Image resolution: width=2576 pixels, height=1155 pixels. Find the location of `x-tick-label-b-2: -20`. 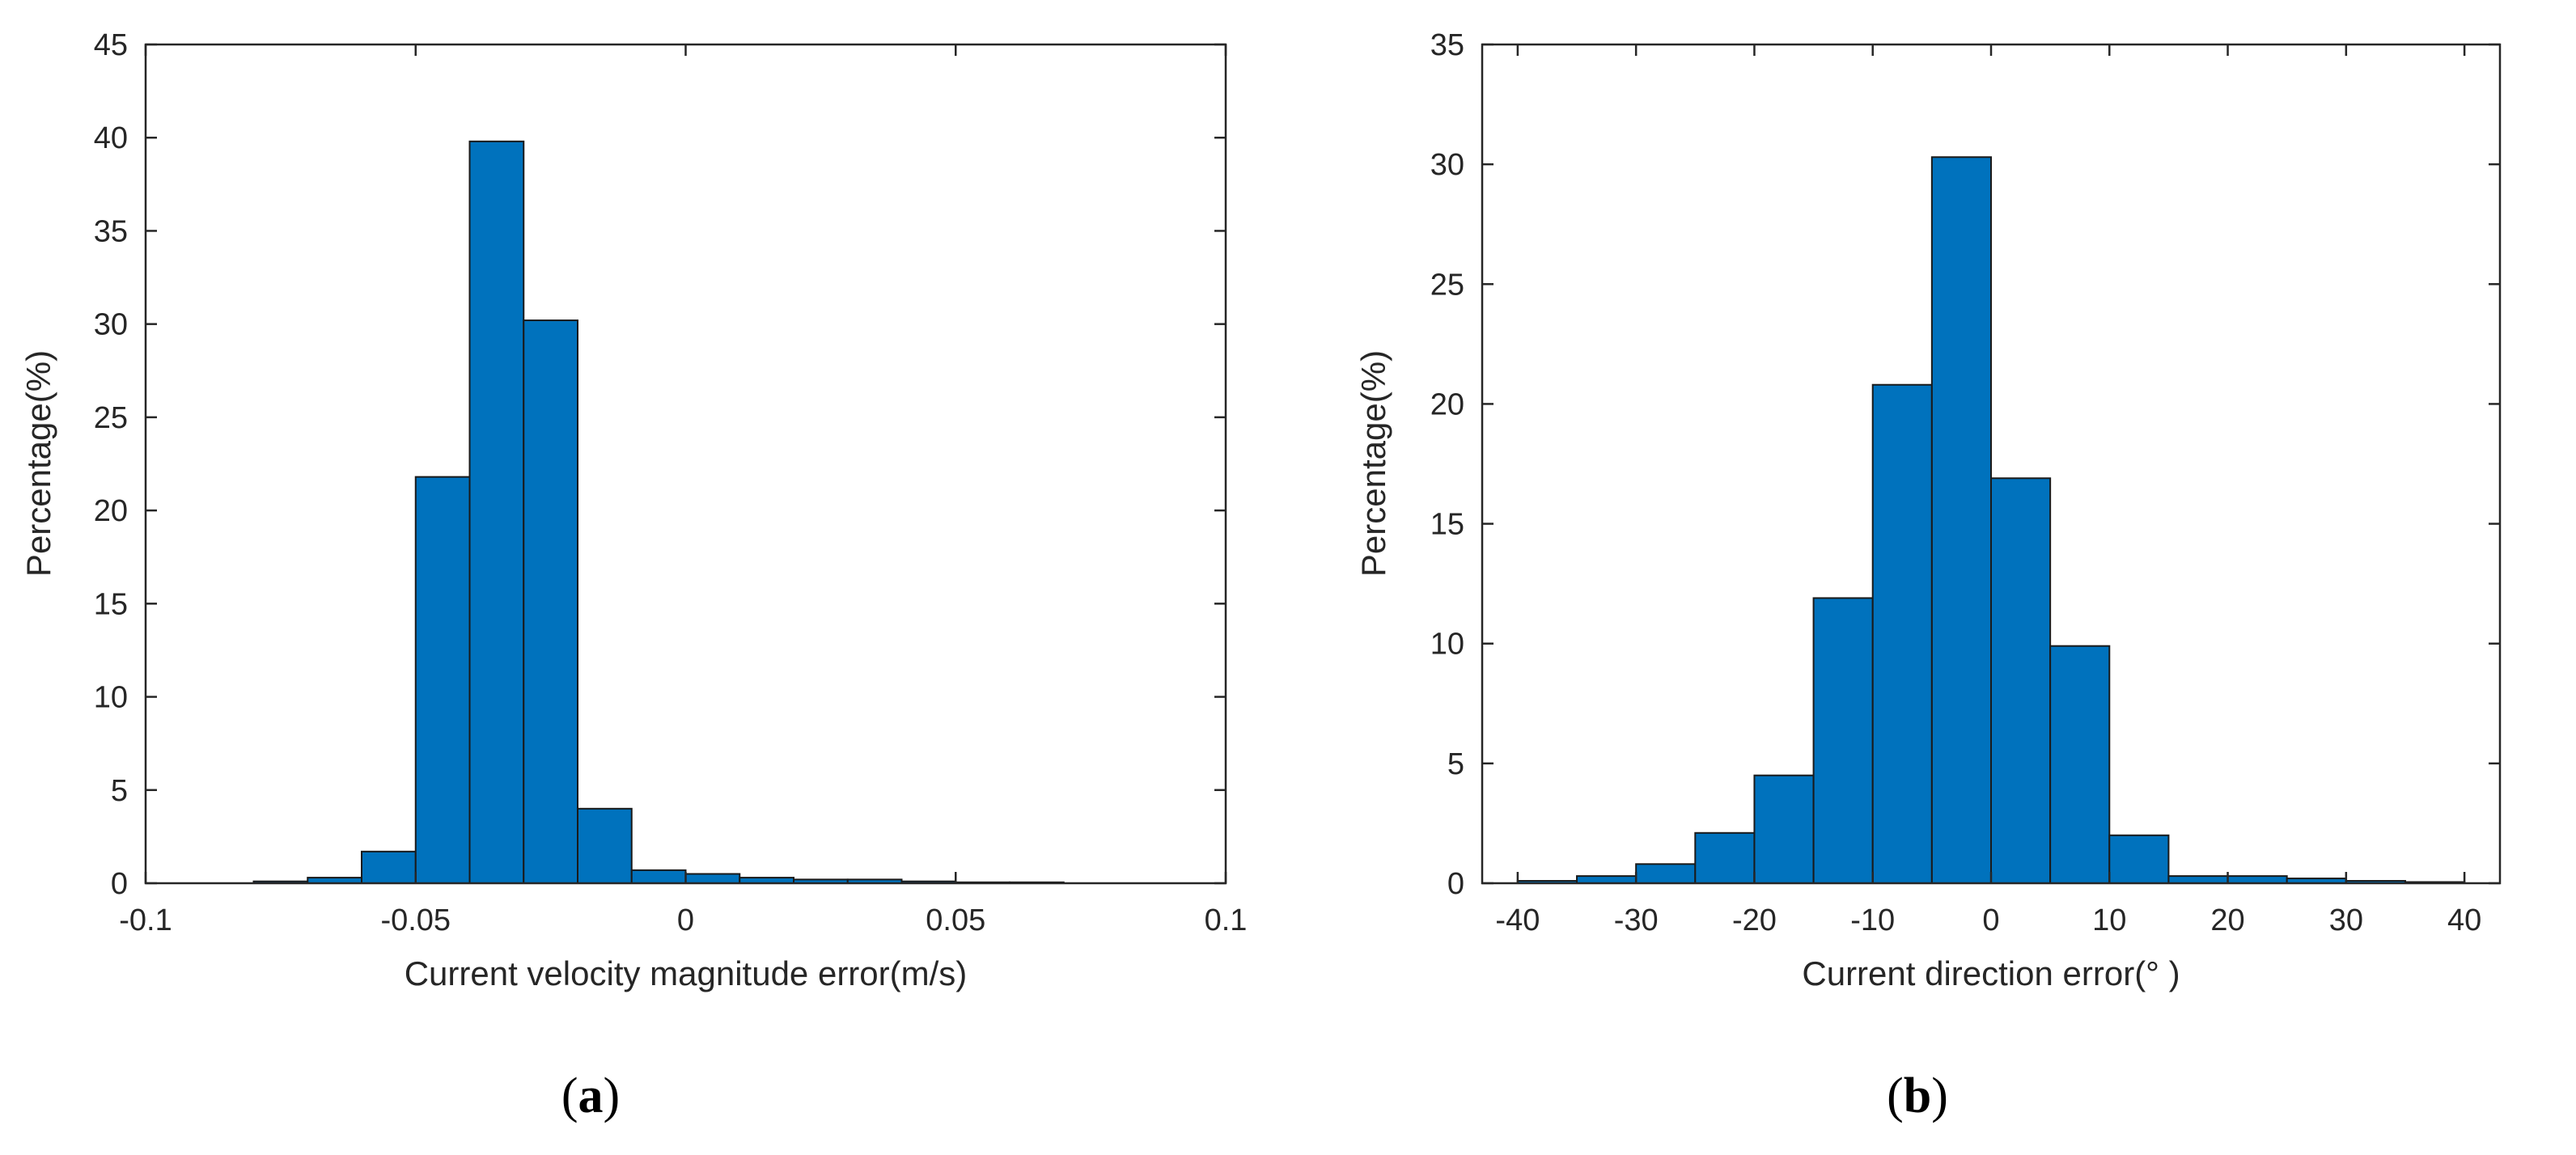

x-tick-label-b-2: -20 is located at coordinates (1754, 920).